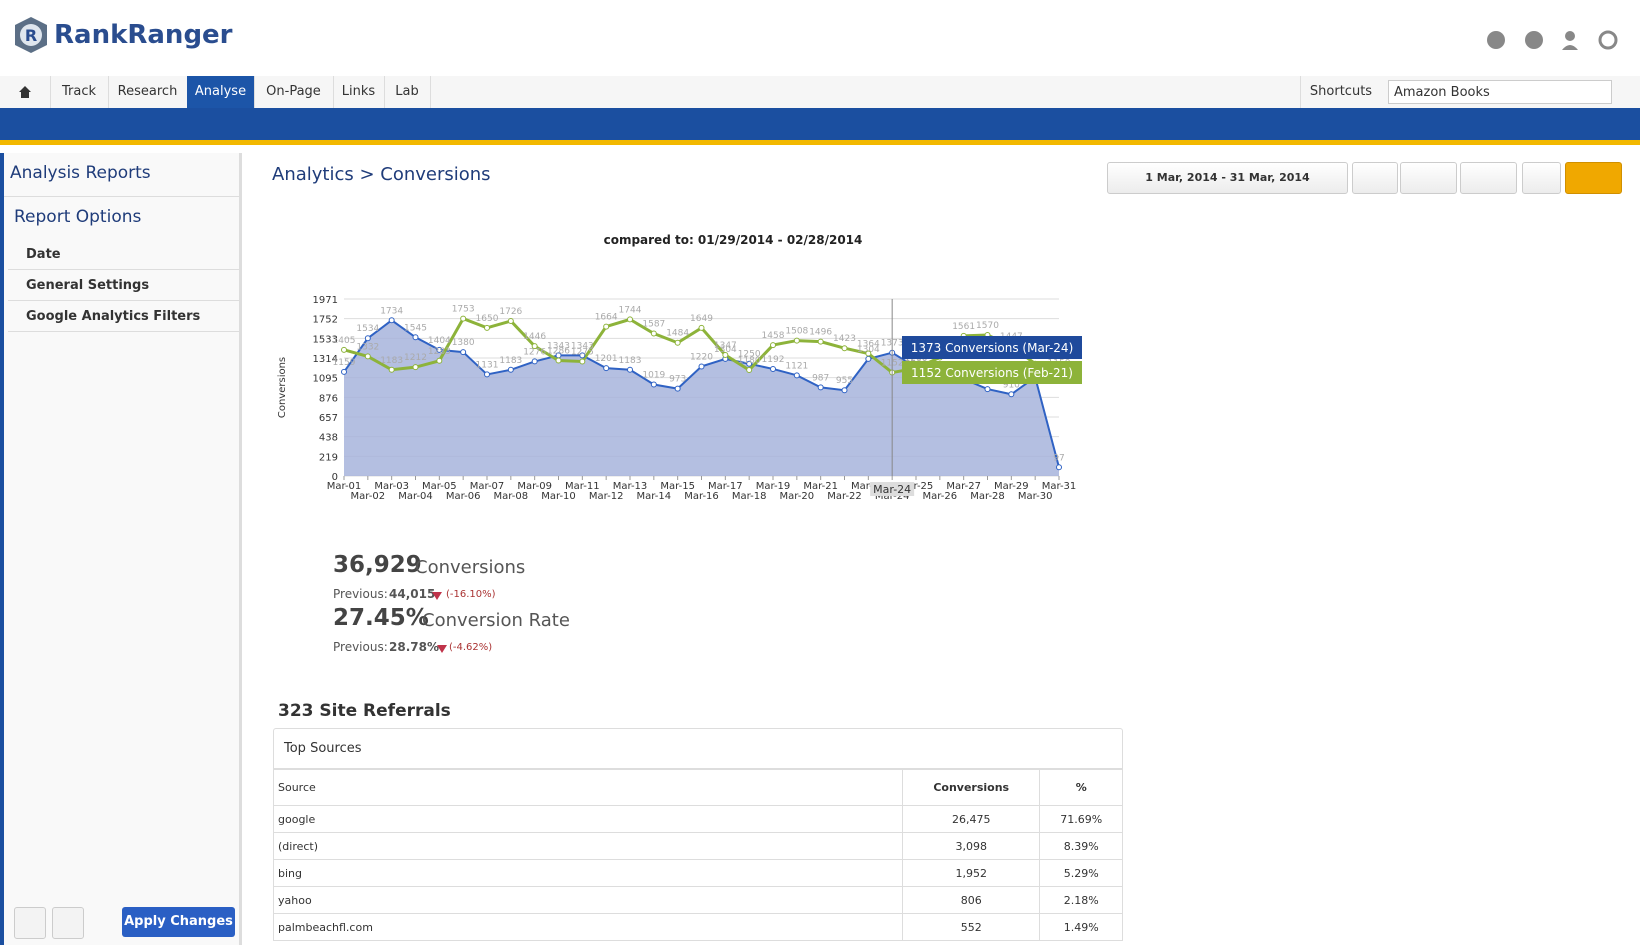  I want to click on save-button, so click(68, 923).